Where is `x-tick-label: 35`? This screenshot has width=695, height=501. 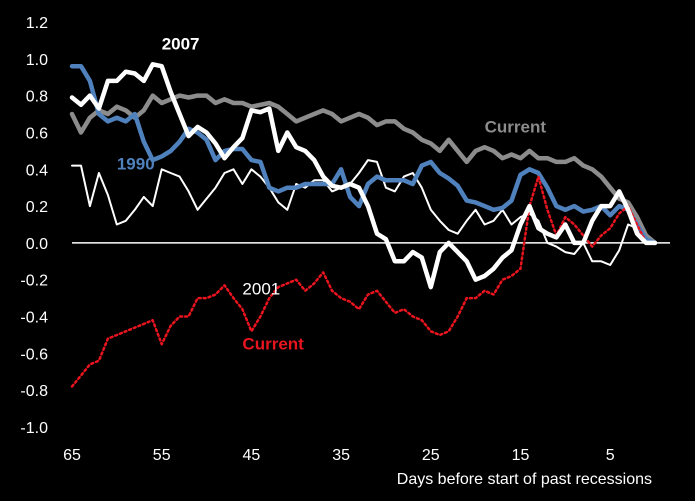 x-tick-label: 35 is located at coordinates (341, 455).